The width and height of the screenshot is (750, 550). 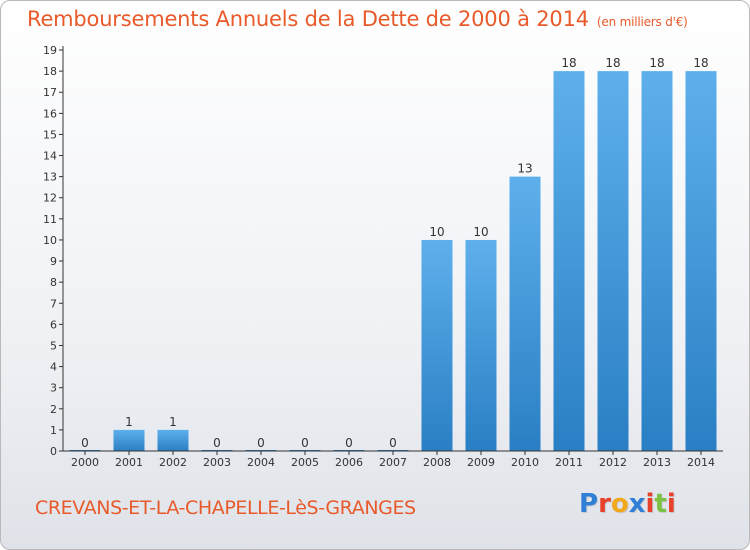 What do you see at coordinates (305, 443) in the screenshot?
I see `data-label-2005: 0` at bounding box center [305, 443].